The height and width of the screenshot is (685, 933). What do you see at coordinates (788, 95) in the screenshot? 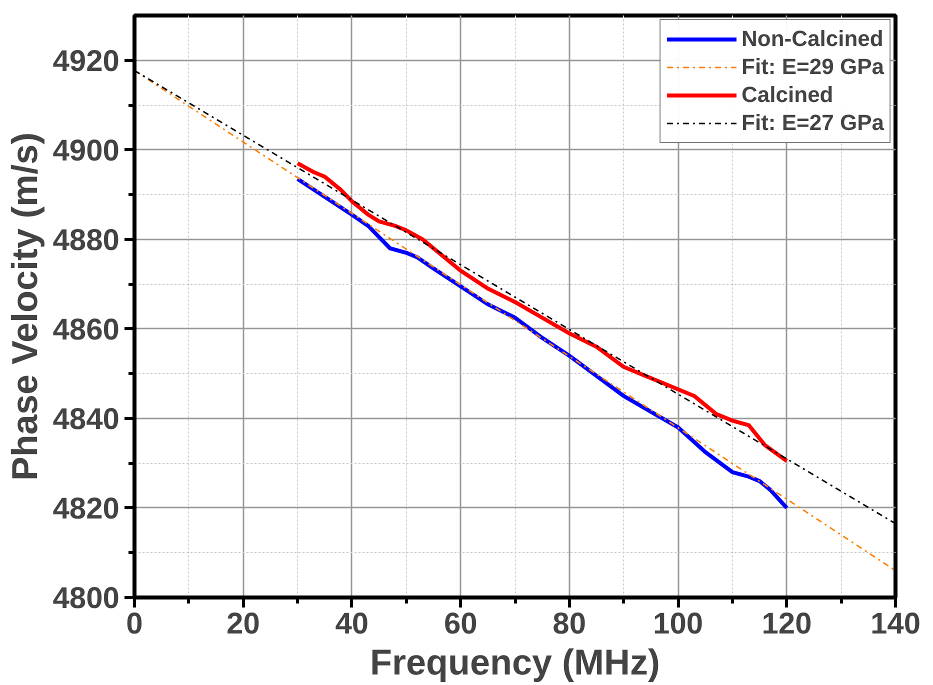
I see `legend-label: Calcined` at bounding box center [788, 95].